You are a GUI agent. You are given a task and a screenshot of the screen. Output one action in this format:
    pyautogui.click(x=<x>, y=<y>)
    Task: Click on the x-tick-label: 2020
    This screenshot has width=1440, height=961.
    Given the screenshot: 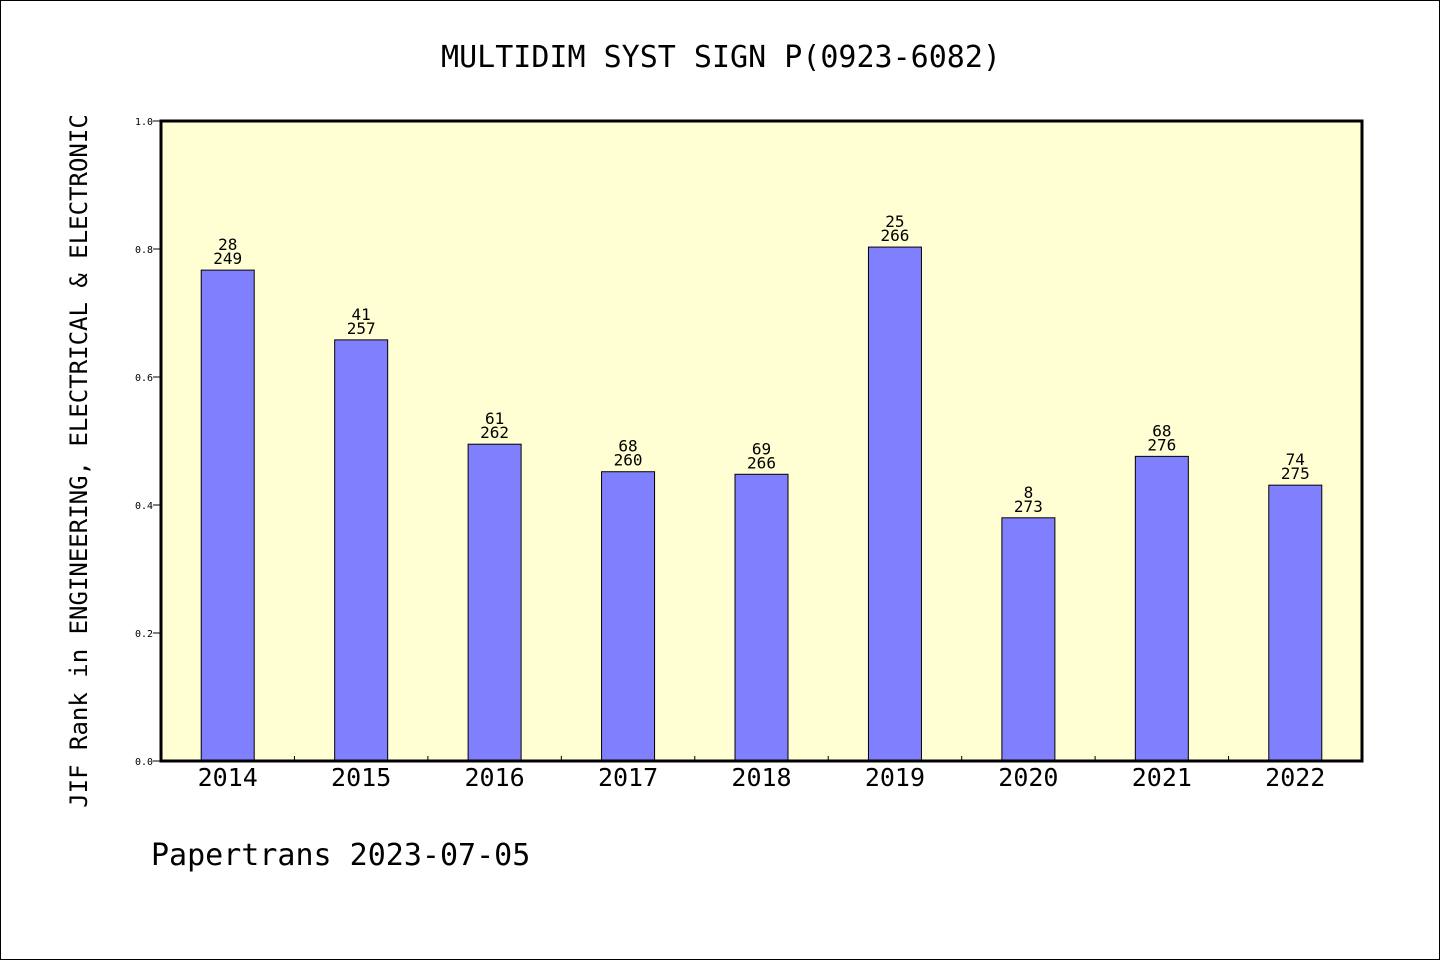 What is the action you would take?
    pyautogui.click(x=1028, y=777)
    